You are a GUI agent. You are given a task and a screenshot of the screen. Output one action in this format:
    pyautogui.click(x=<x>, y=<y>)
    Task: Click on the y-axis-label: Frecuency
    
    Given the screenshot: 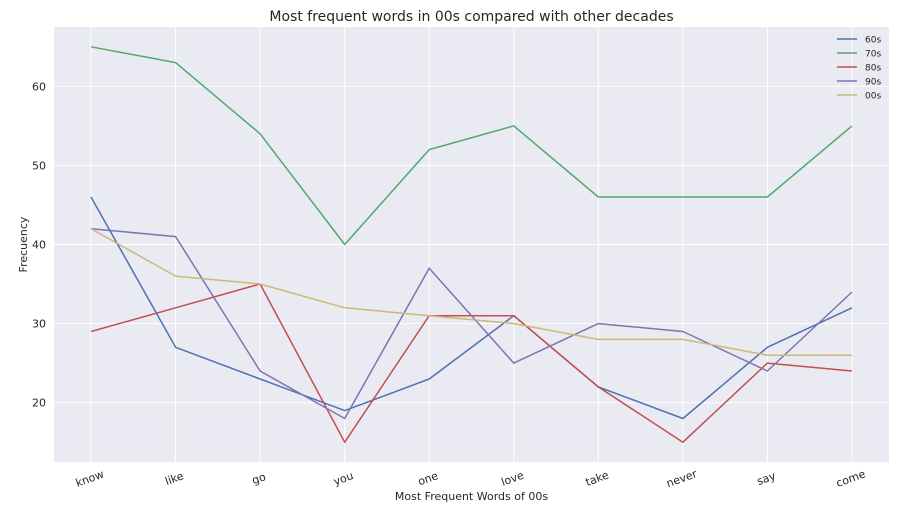 What is the action you would take?
    pyautogui.click(x=23, y=244)
    